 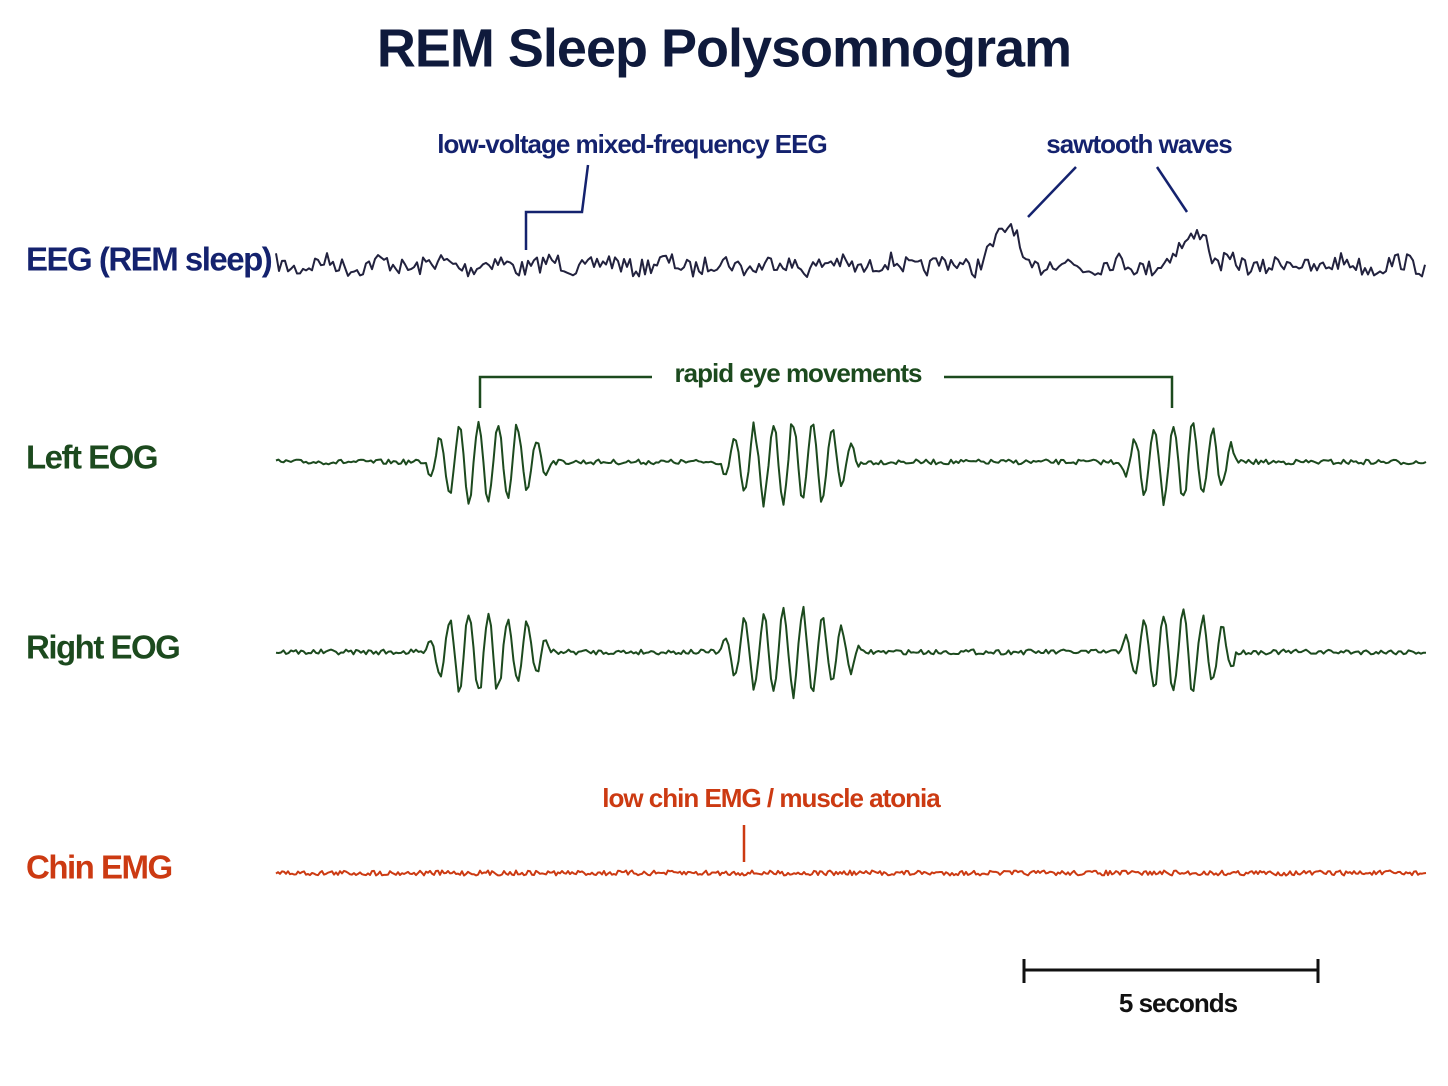 What do you see at coordinates (1178, 1003) in the screenshot?
I see `scale-label: 5 seconds` at bounding box center [1178, 1003].